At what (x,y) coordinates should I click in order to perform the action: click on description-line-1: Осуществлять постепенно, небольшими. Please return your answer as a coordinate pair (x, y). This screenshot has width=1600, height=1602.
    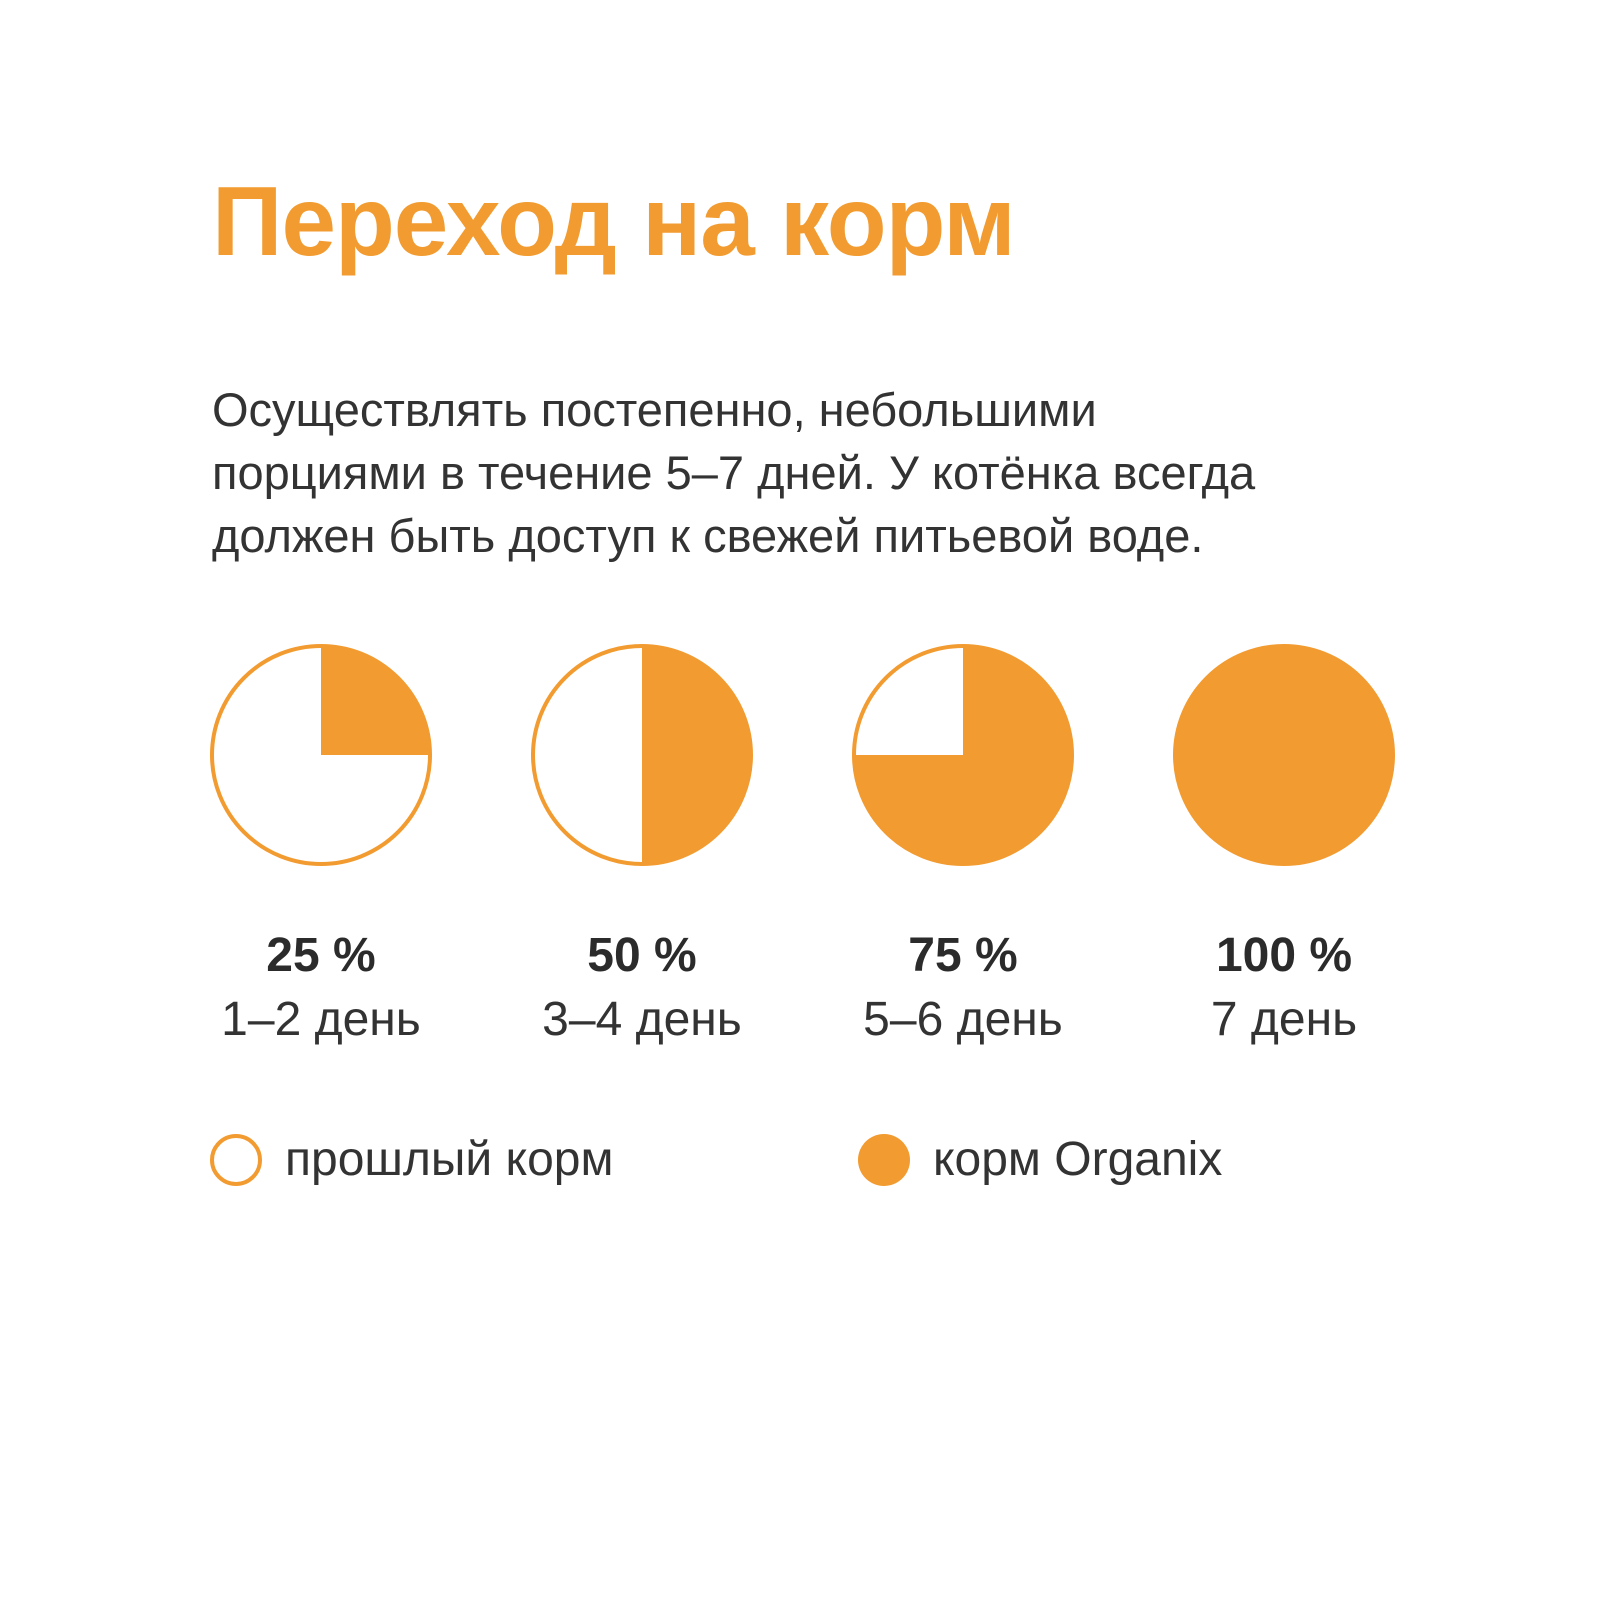
    Looking at the image, I should click on (654, 409).